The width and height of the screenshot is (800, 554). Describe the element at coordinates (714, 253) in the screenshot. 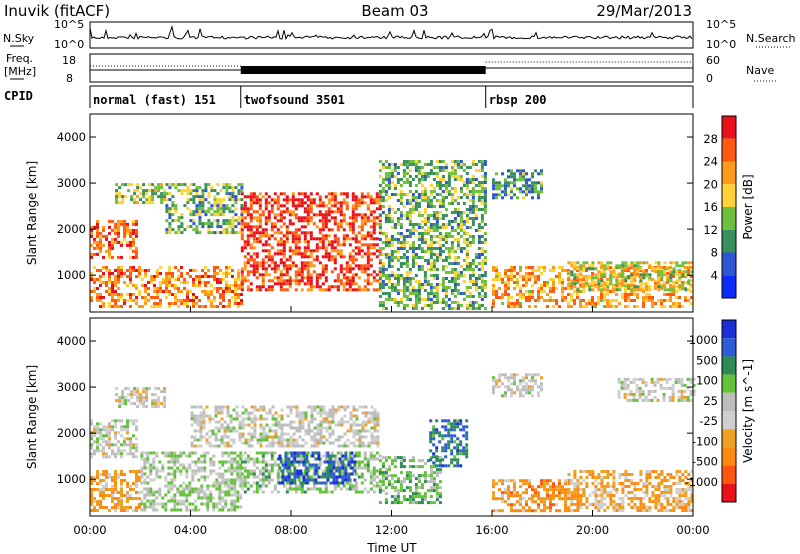

I see `colorbar-tick-label: 8` at that location.